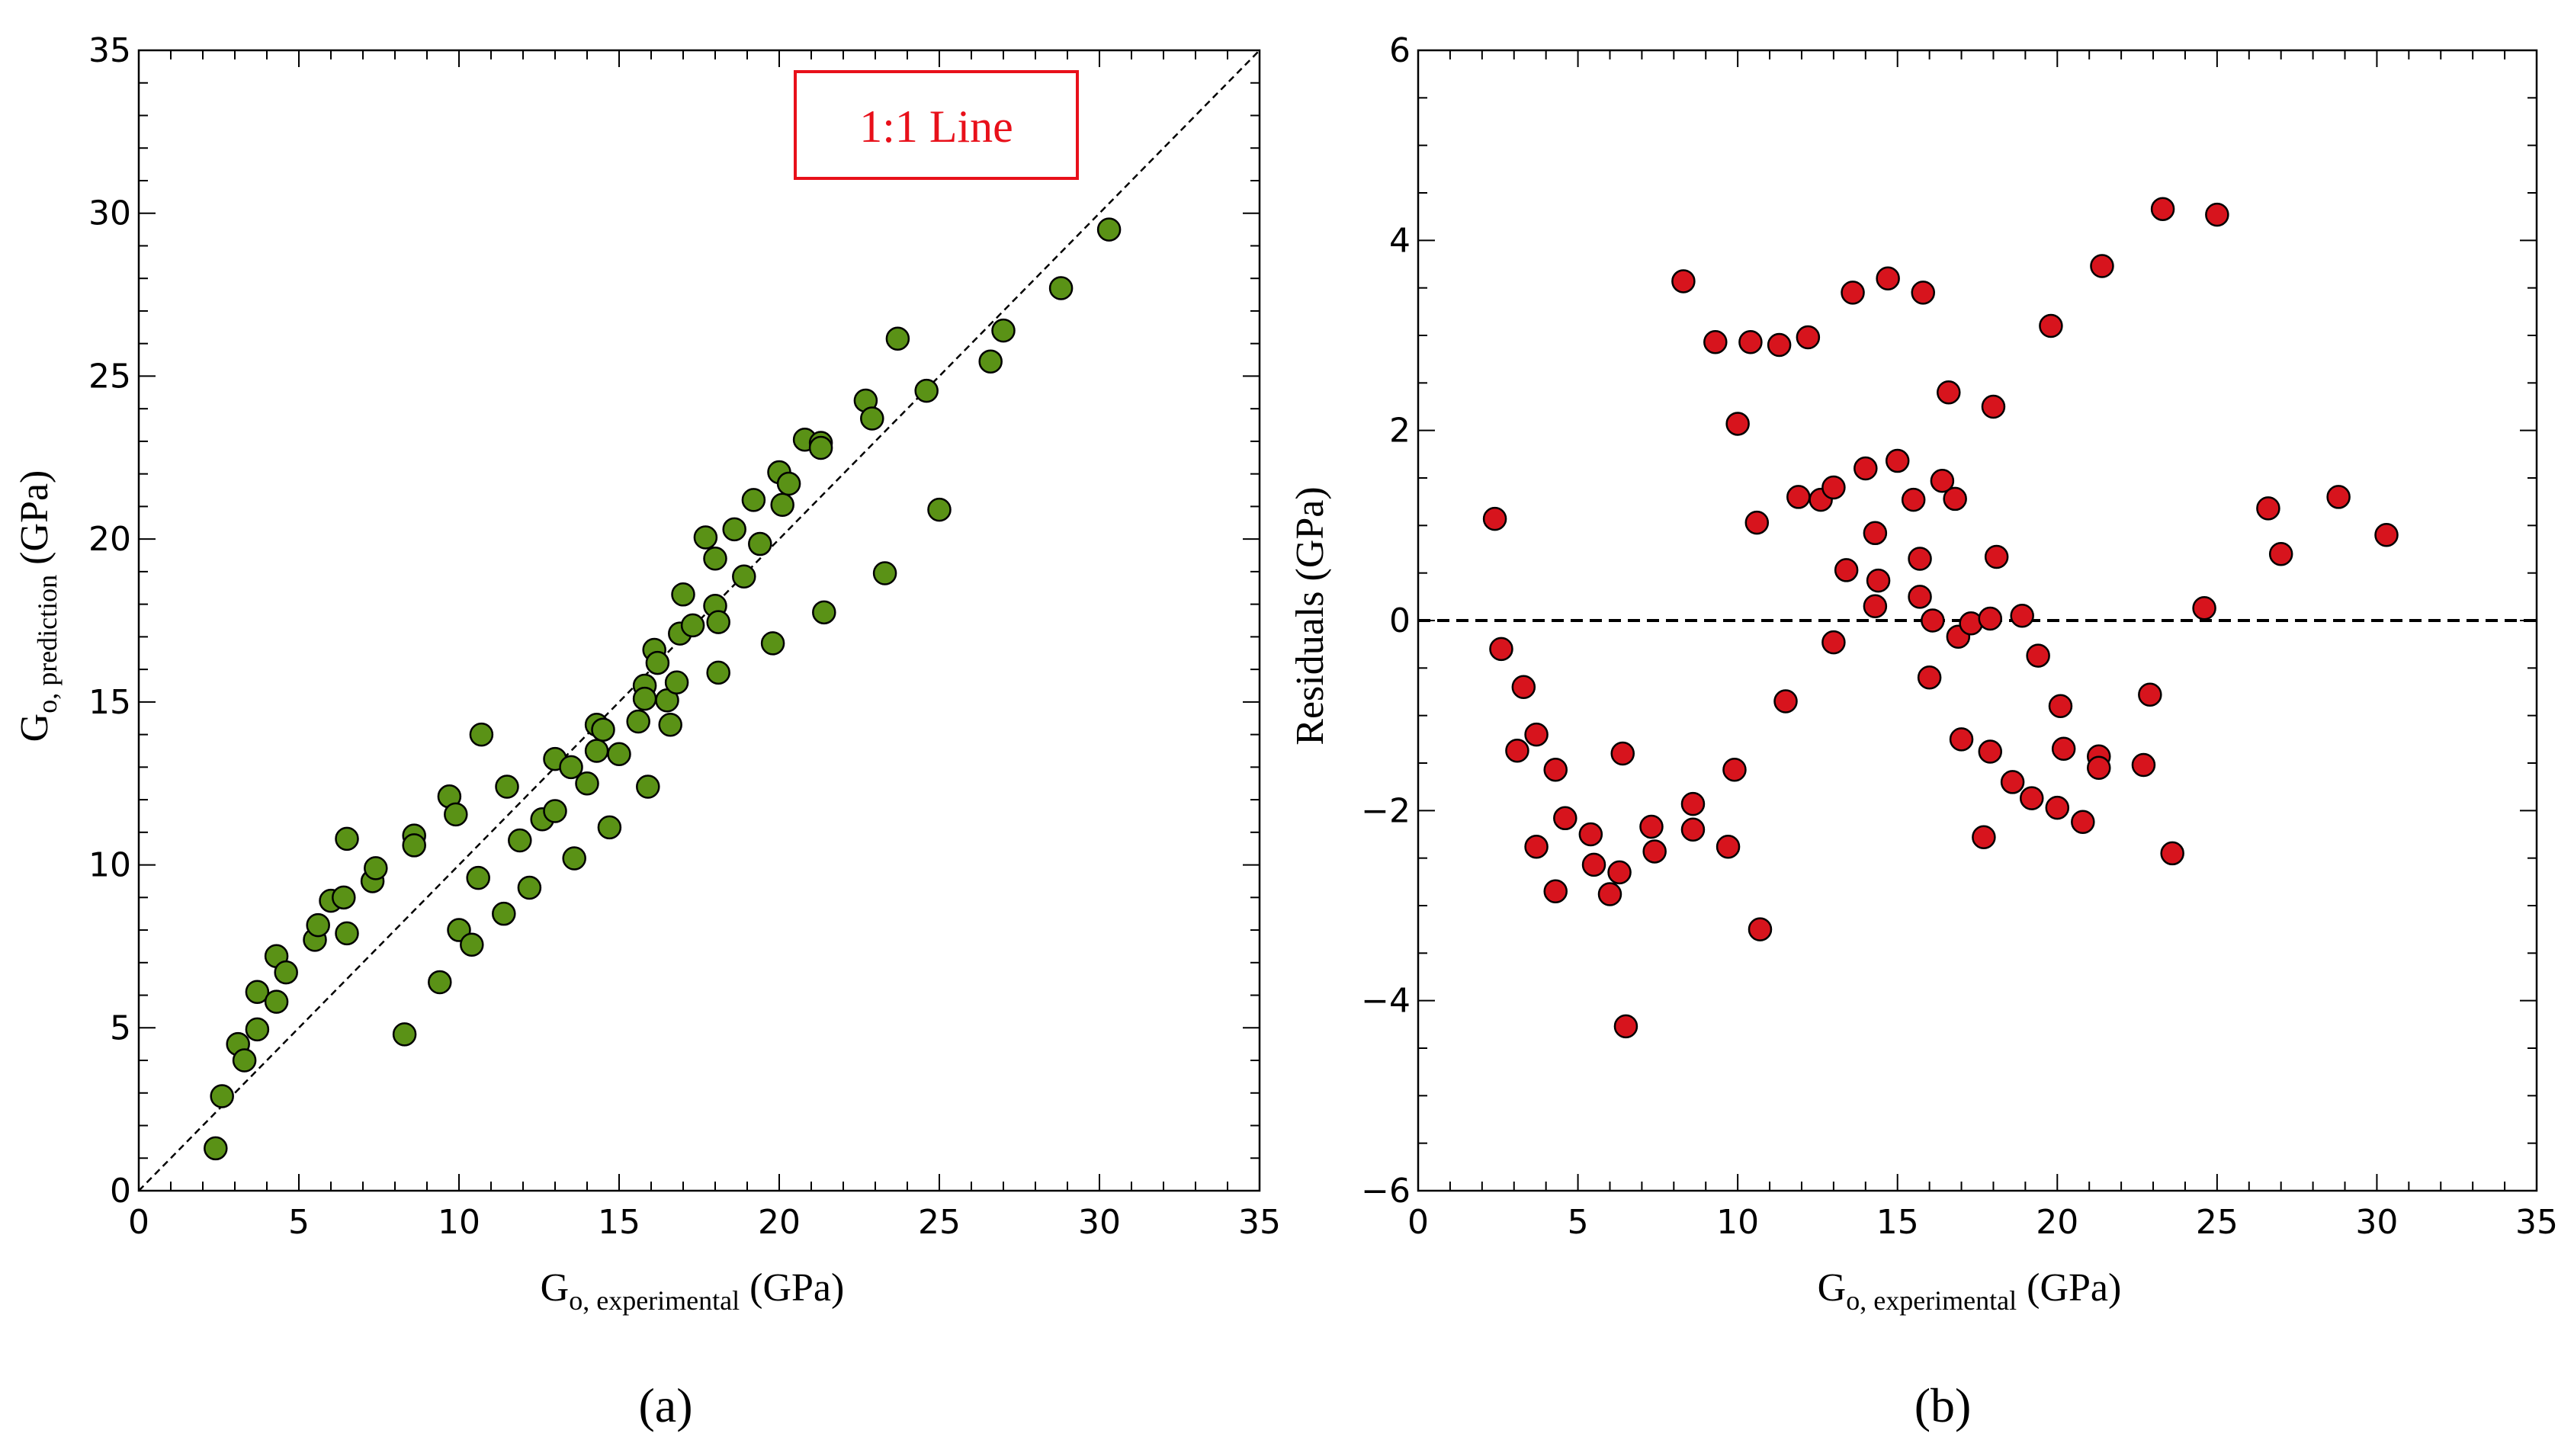 Image resolution: width=2558 pixels, height=1456 pixels. I want to click on panel-a-x-tick-label: 0, so click(138, 1222).